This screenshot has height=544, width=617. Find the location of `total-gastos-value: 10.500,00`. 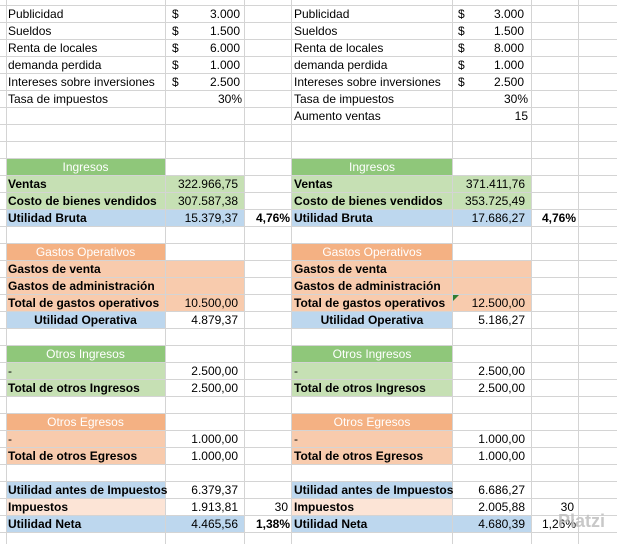

total-gastos-value: 10.500,00 is located at coordinates (211, 303).